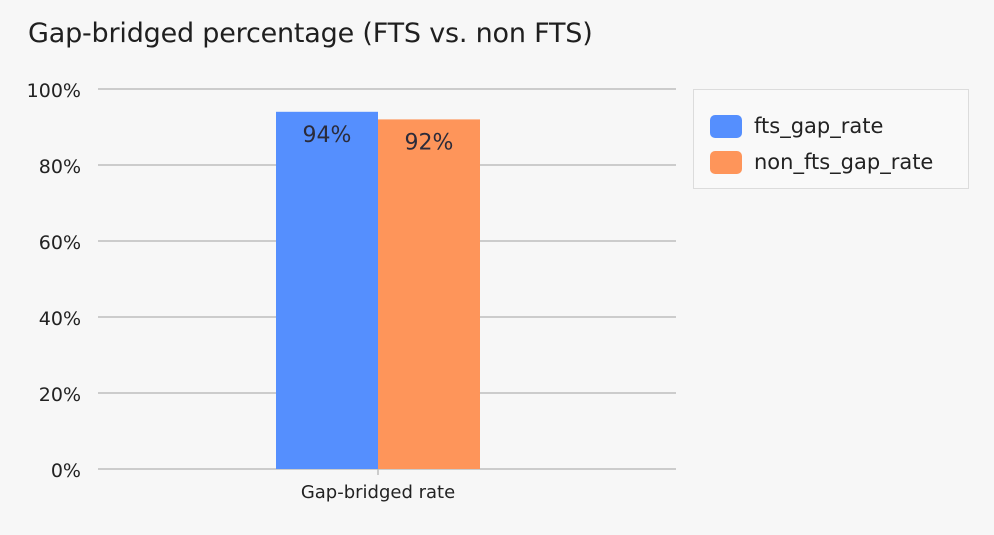  Describe the element at coordinates (60, 395) in the screenshot. I see `y-tick-label: 20%` at that location.